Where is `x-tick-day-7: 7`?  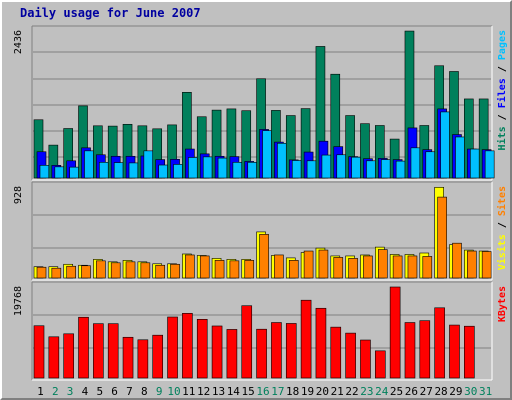
x-tick-day-7: 7 is located at coordinates (129, 391).